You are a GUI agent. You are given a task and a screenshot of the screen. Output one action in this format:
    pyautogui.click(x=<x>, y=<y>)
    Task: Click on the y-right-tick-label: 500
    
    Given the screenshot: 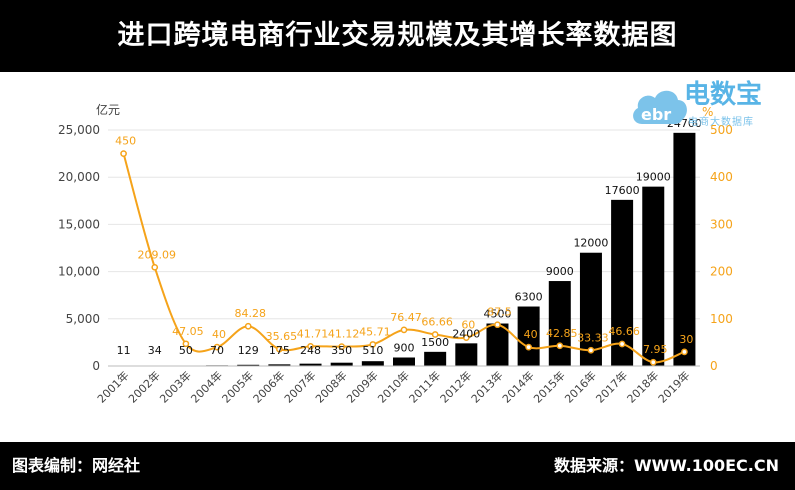 What is the action you would take?
    pyautogui.click(x=721, y=130)
    